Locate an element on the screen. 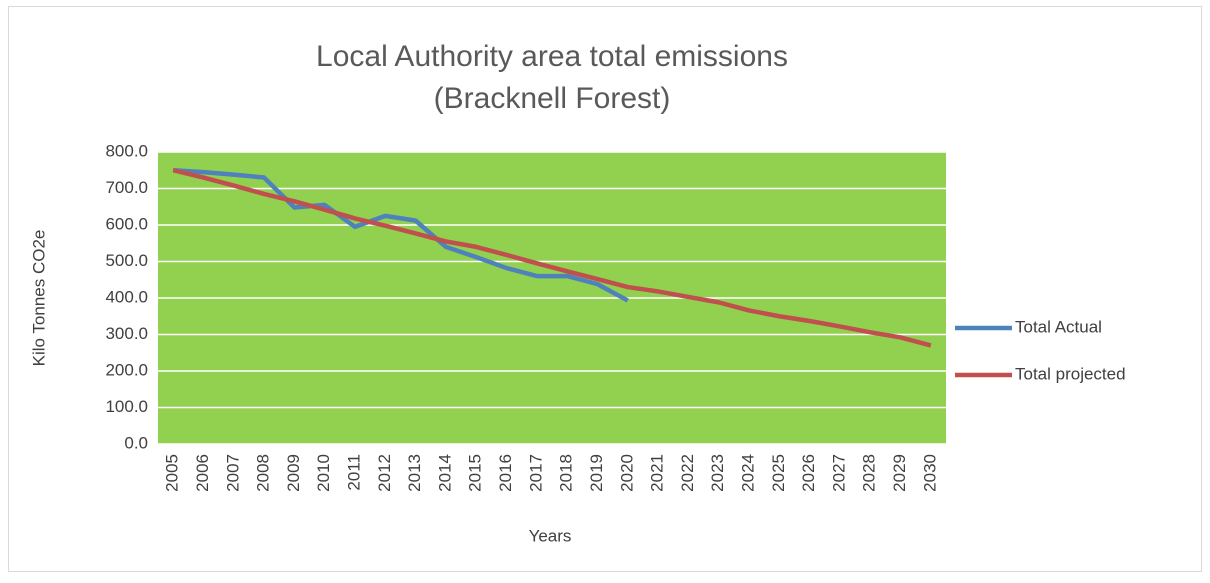 Image resolution: width=1210 pixels, height=583 pixels. x-tick-label: 2016 is located at coordinates (505, 473).